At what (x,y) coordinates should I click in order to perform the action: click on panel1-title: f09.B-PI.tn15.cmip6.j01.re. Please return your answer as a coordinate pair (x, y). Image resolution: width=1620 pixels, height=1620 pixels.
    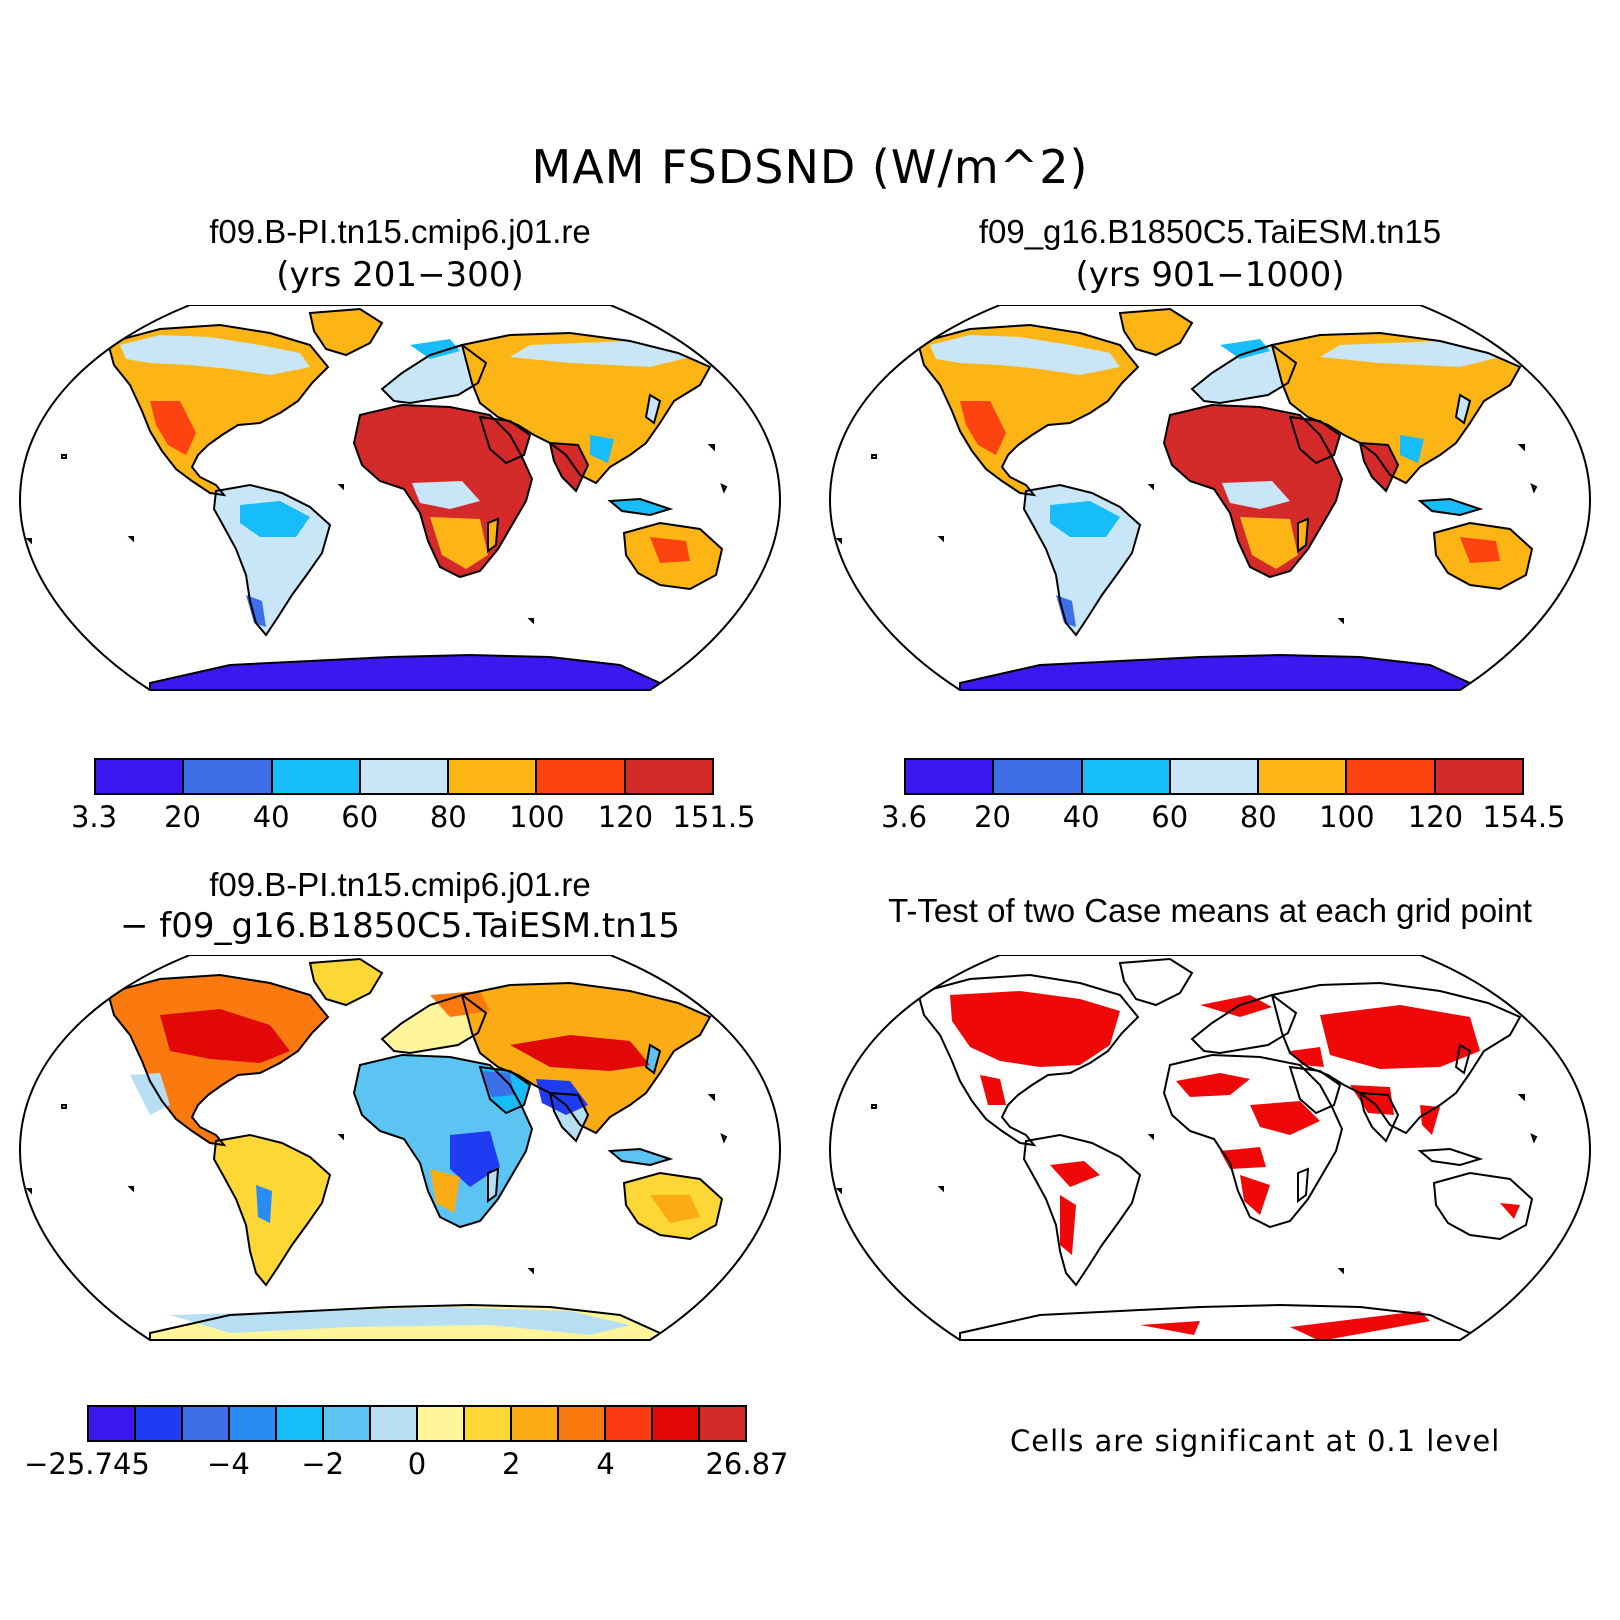
    Looking at the image, I should click on (400, 231).